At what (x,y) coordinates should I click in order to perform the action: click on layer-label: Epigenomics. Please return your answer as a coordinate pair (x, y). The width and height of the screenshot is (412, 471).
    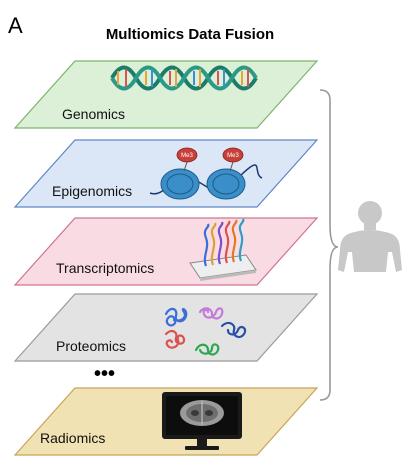
    Looking at the image, I should click on (92, 191).